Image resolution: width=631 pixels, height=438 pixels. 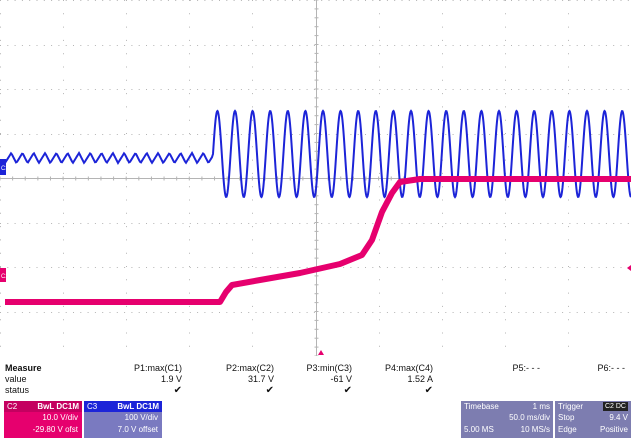 What do you see at coordinates (58, 406) in the screenshot?
I see `c2-coupling: BwL DC1M` at bounding box center [58, 406].